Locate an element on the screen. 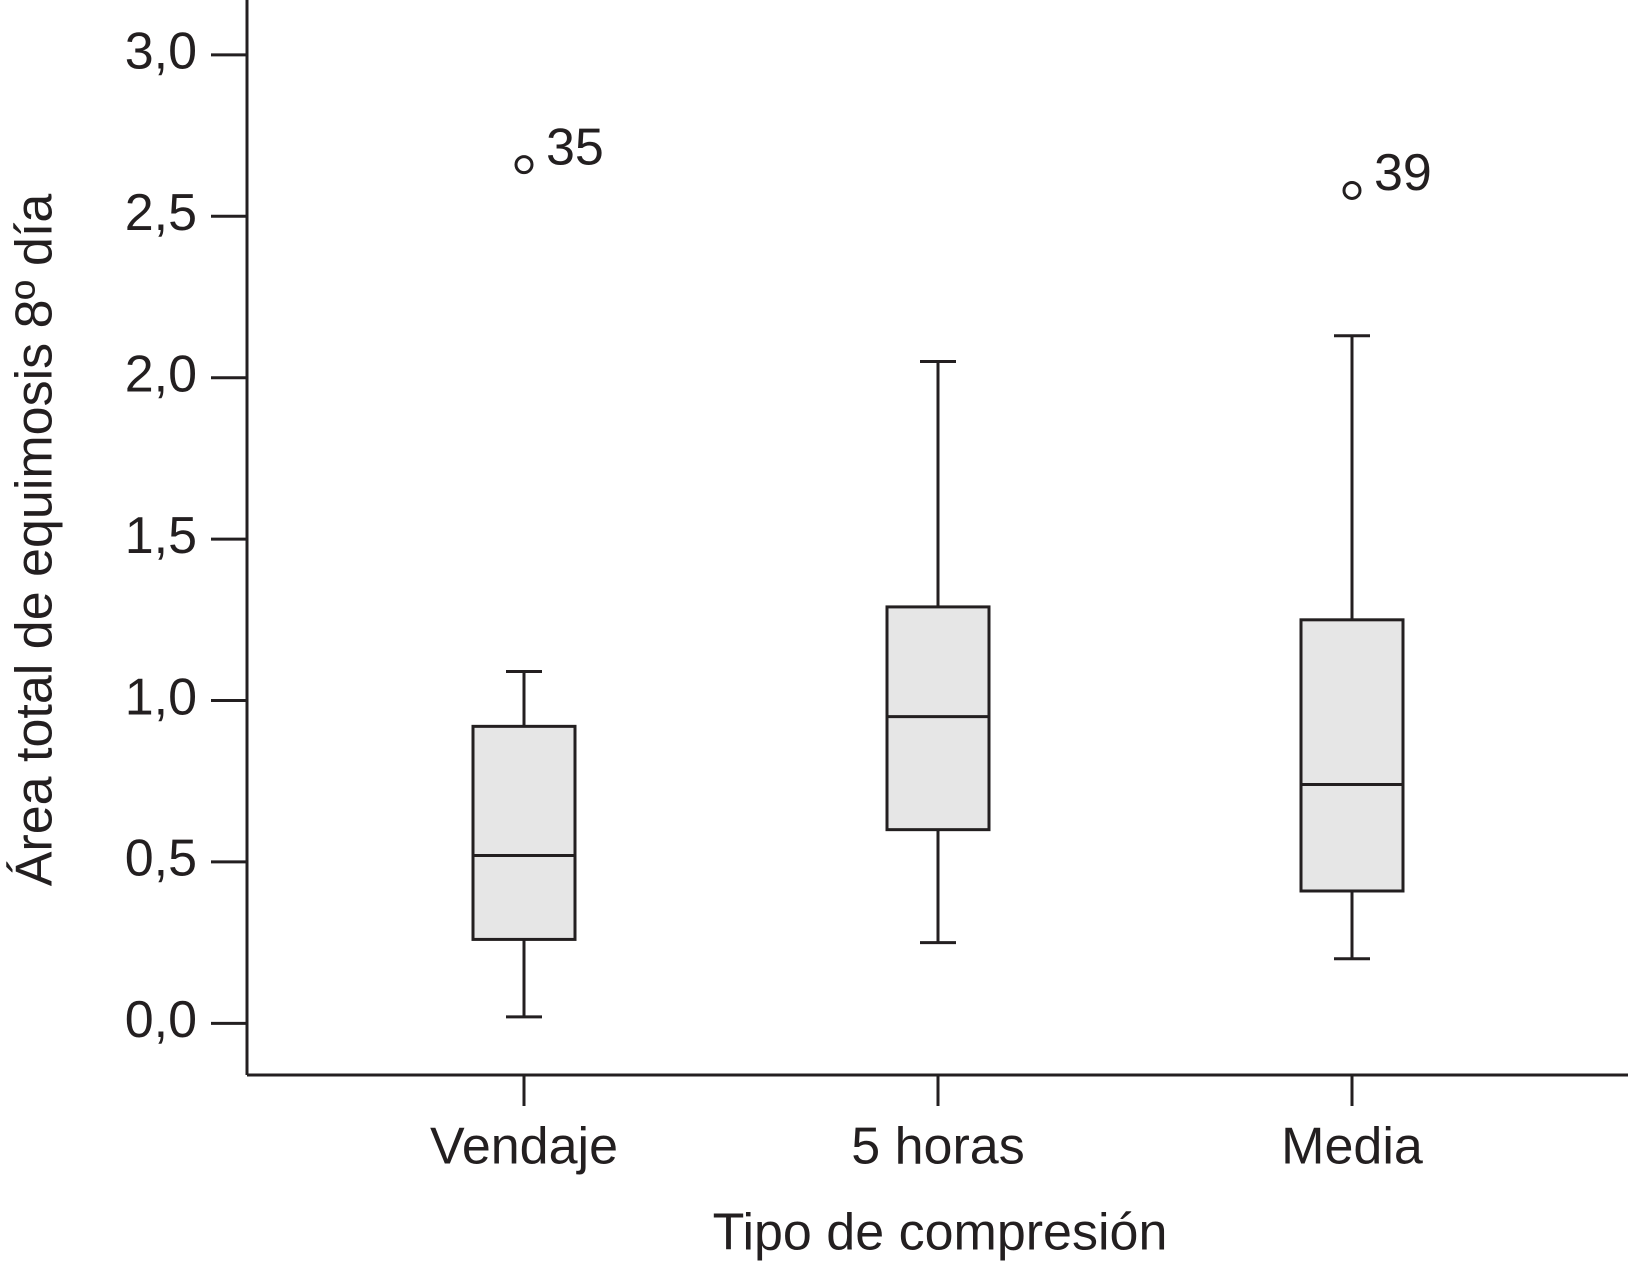 The width and height of the screenshot is (1628, 1276). y-tick-label: 2,0 is located at coordinates (161, 374).